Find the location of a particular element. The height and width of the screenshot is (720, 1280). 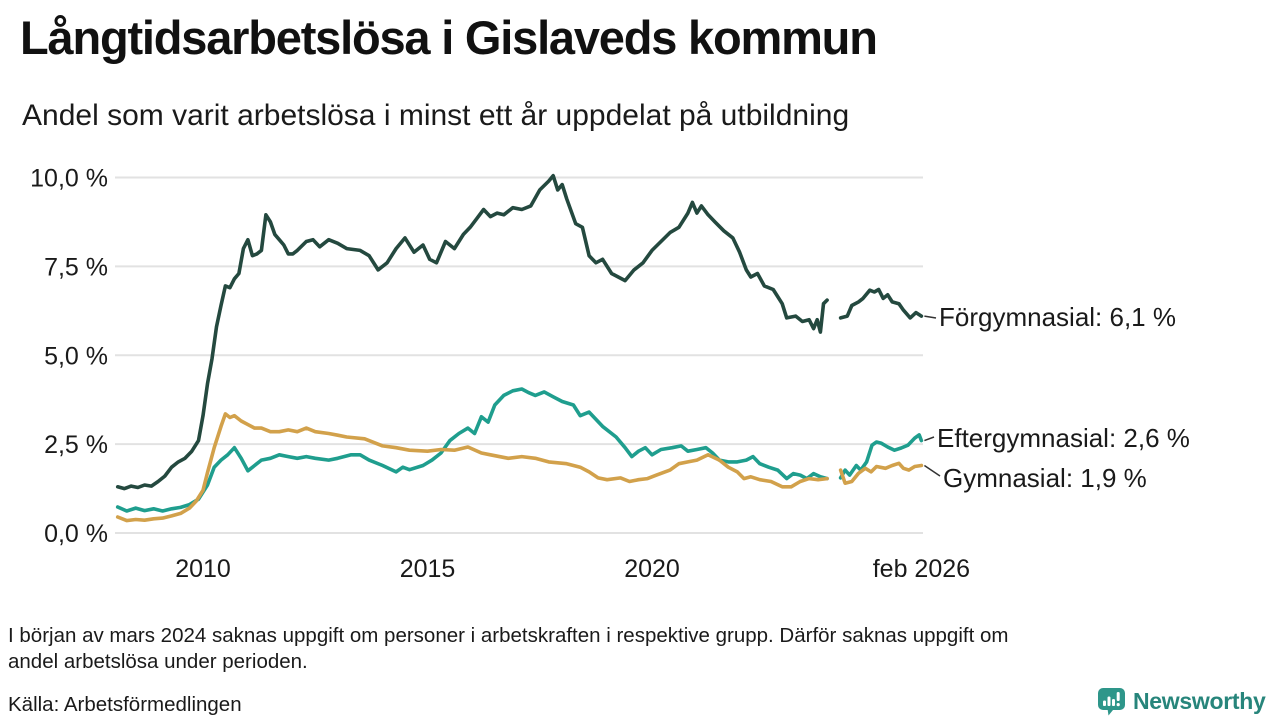

x-axis-tick-label: 2015 is located at coordinates (428, 569).